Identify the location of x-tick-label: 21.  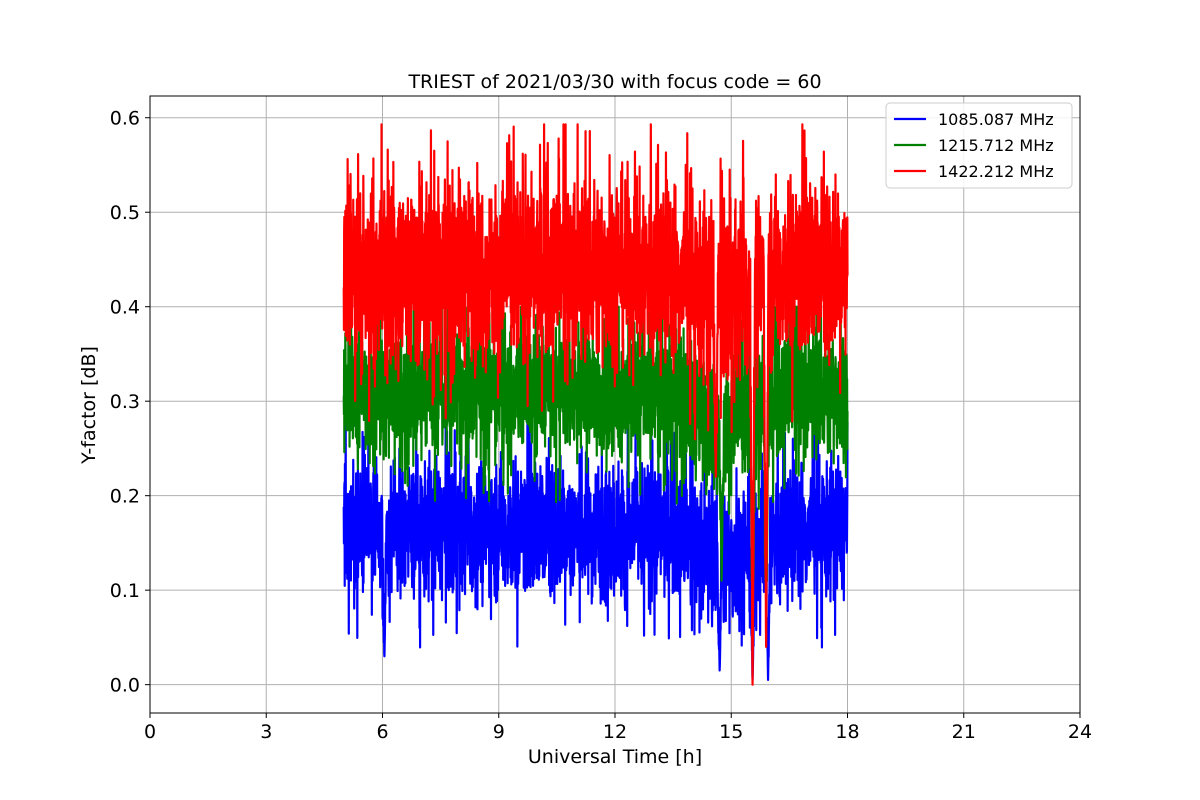
(964, 732).